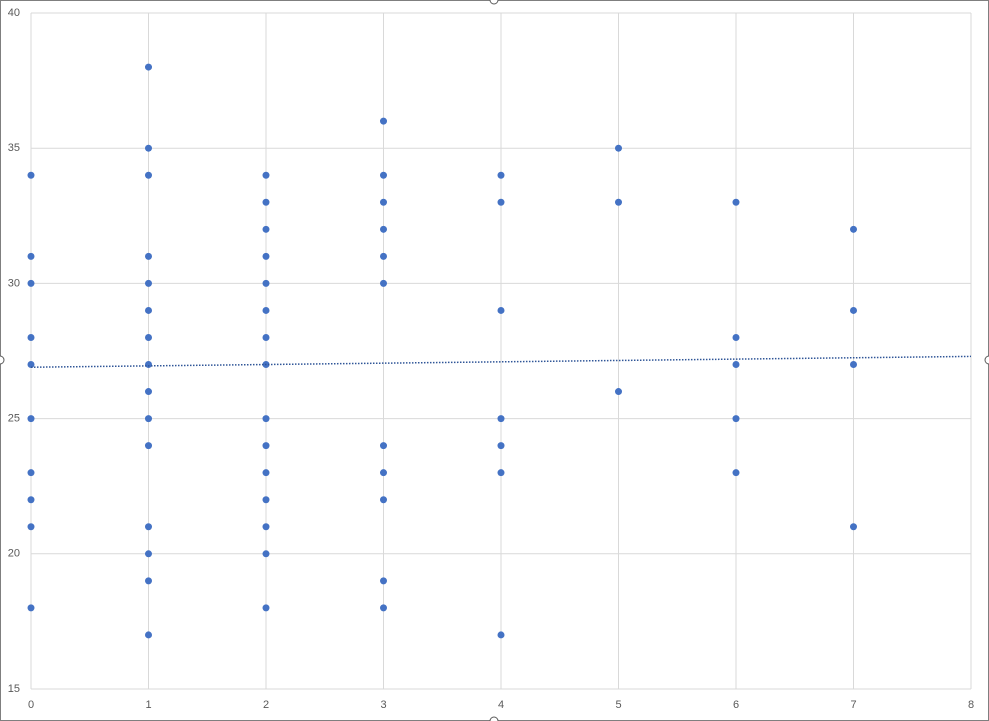 This screenshot has width=989, height=721. I want to click on y-tick-label: 40, so click(14, 13).